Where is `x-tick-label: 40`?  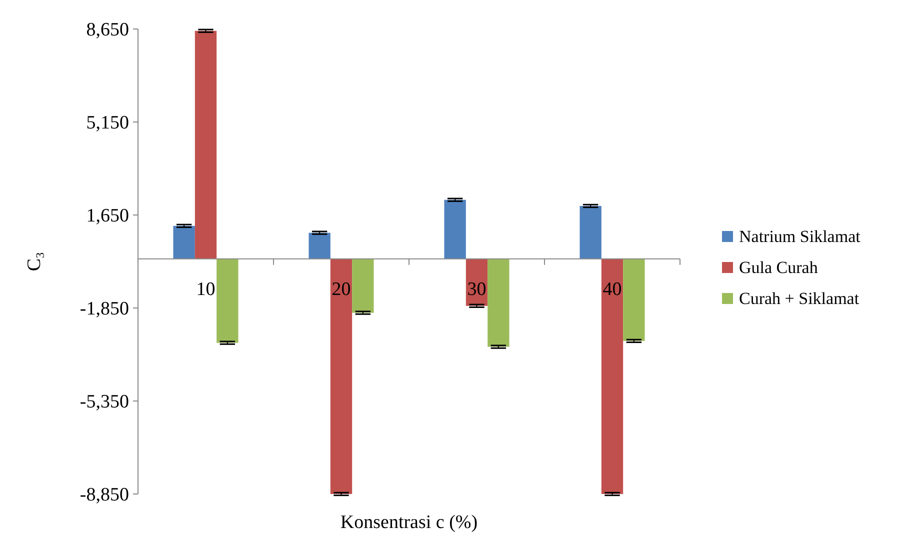
x-tick-label: 40 is located at coordinates (612, 289).